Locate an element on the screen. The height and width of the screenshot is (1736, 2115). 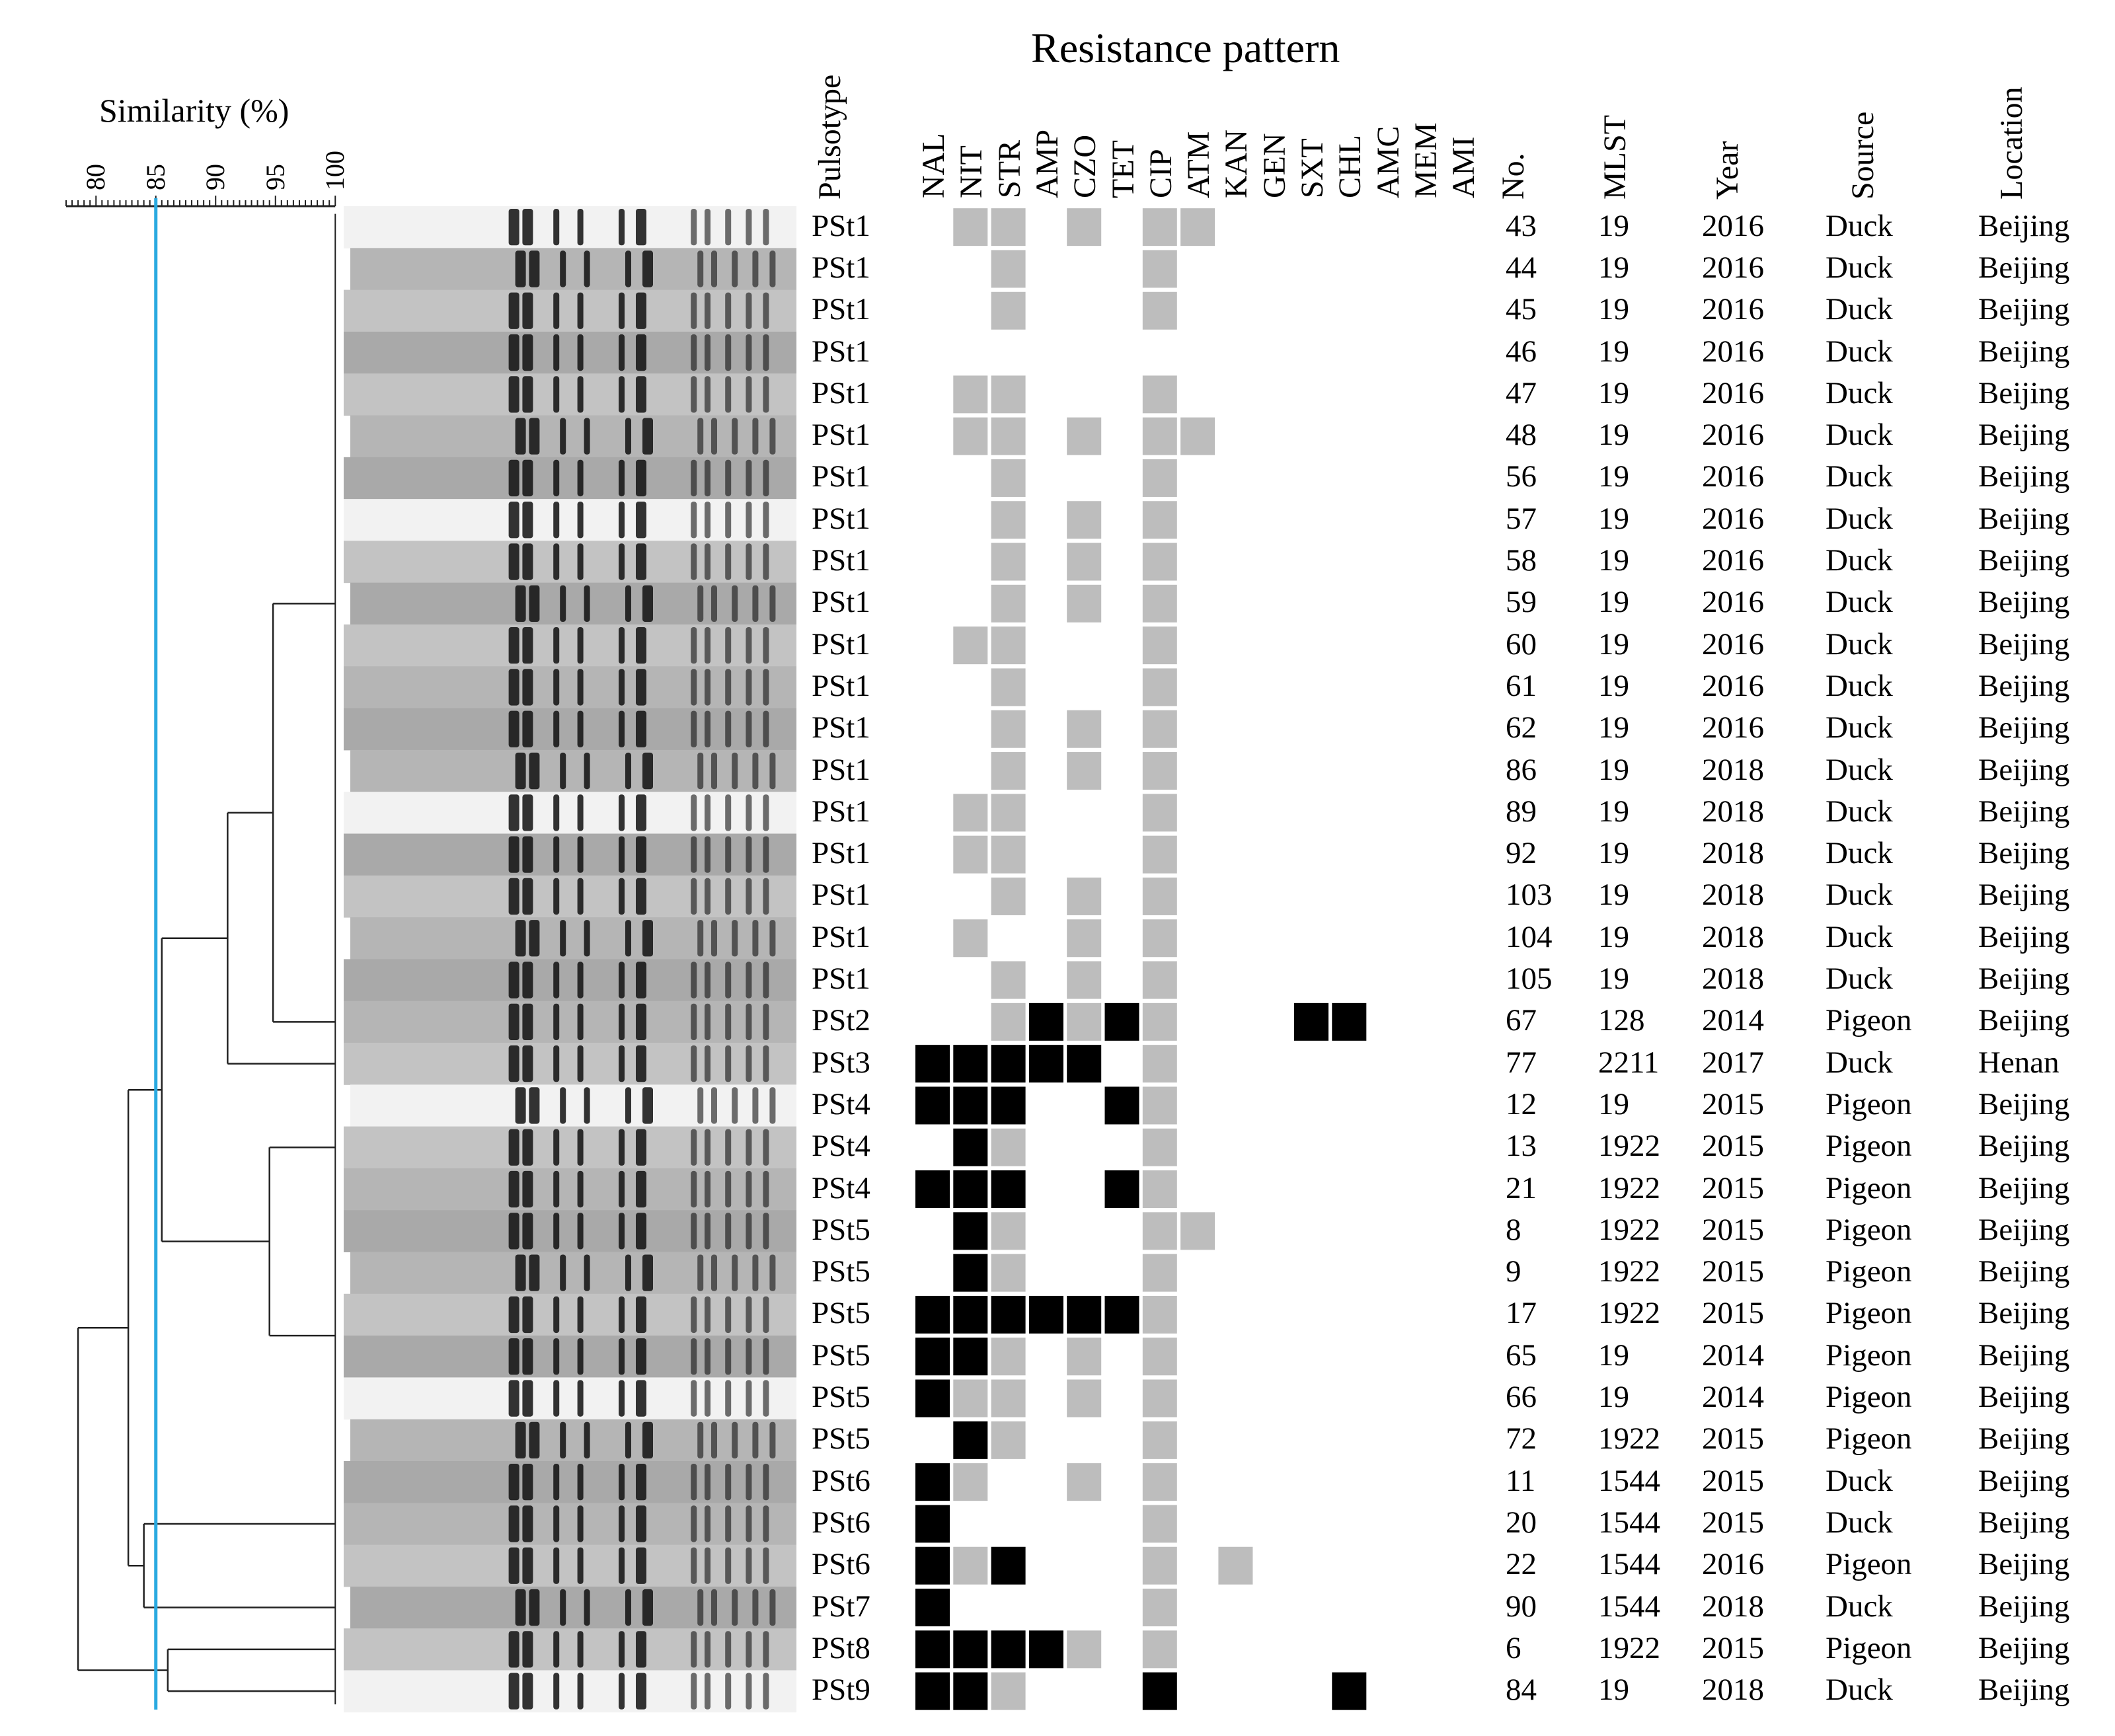
isolation-year: 2014 is located at coordinates (1733, 1397).